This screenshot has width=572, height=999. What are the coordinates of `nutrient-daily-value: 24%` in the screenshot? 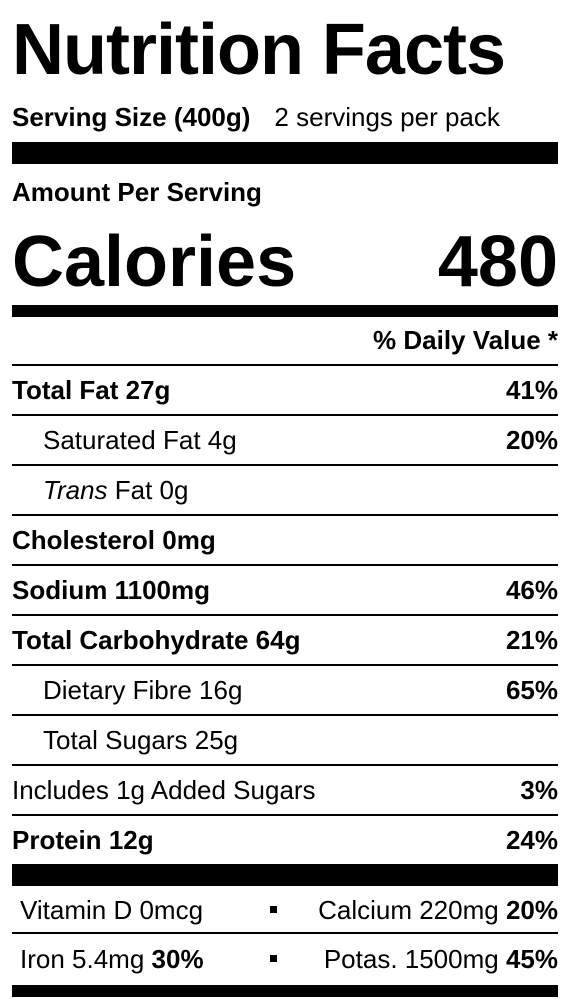 It's located at (531, 840).